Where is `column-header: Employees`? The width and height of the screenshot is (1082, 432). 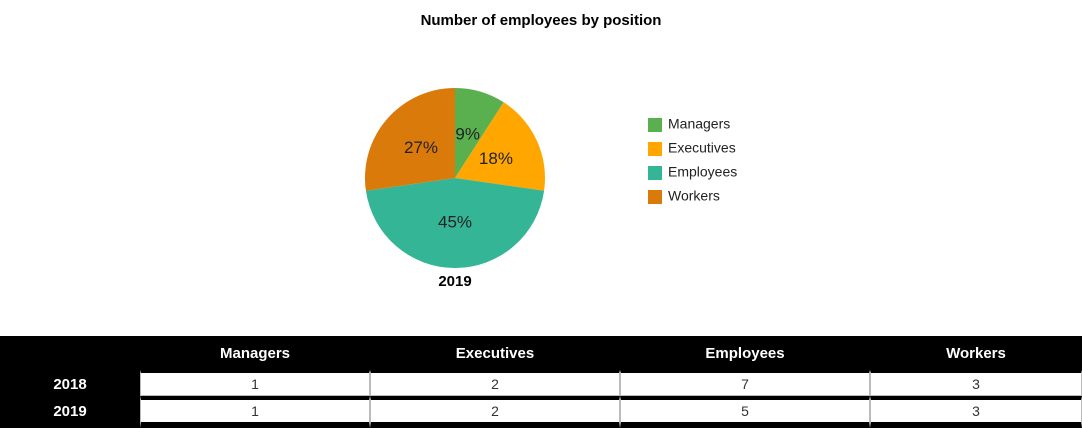
column-header: Employees is located at coordinates (745, 353).